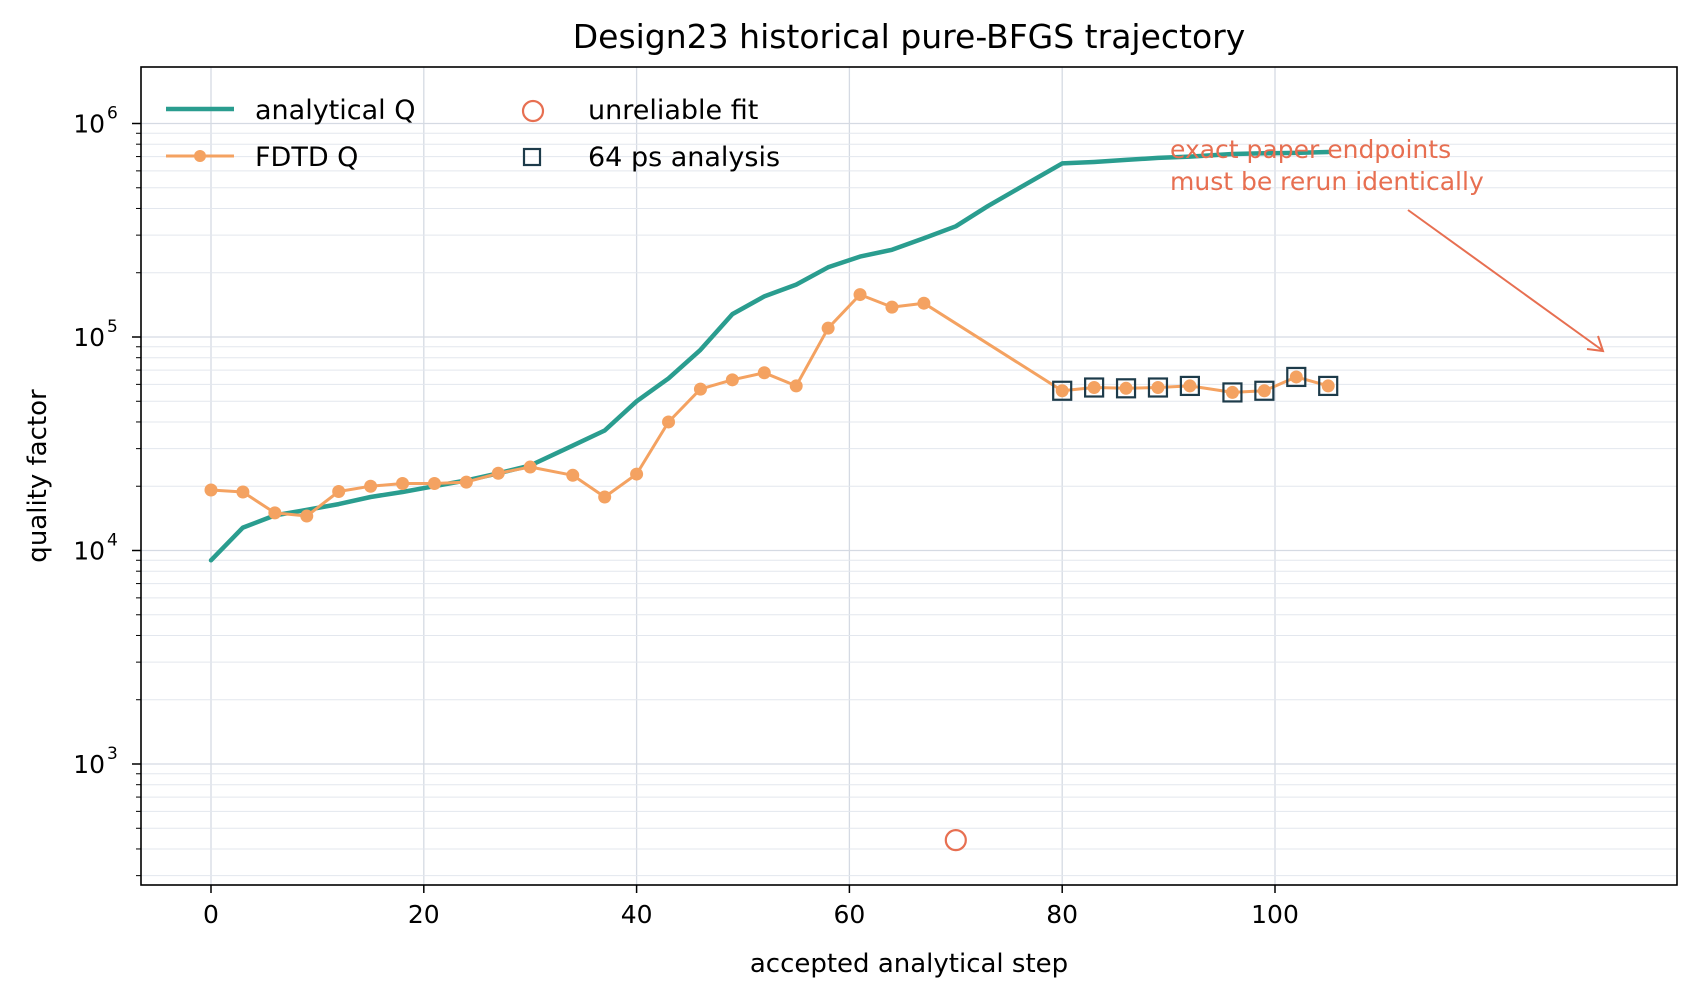 The width and height of the screenshot is (1697, 998). I want to click on chart-title: Design23 historical pure-BFGS trajectory, so click(909, 36).